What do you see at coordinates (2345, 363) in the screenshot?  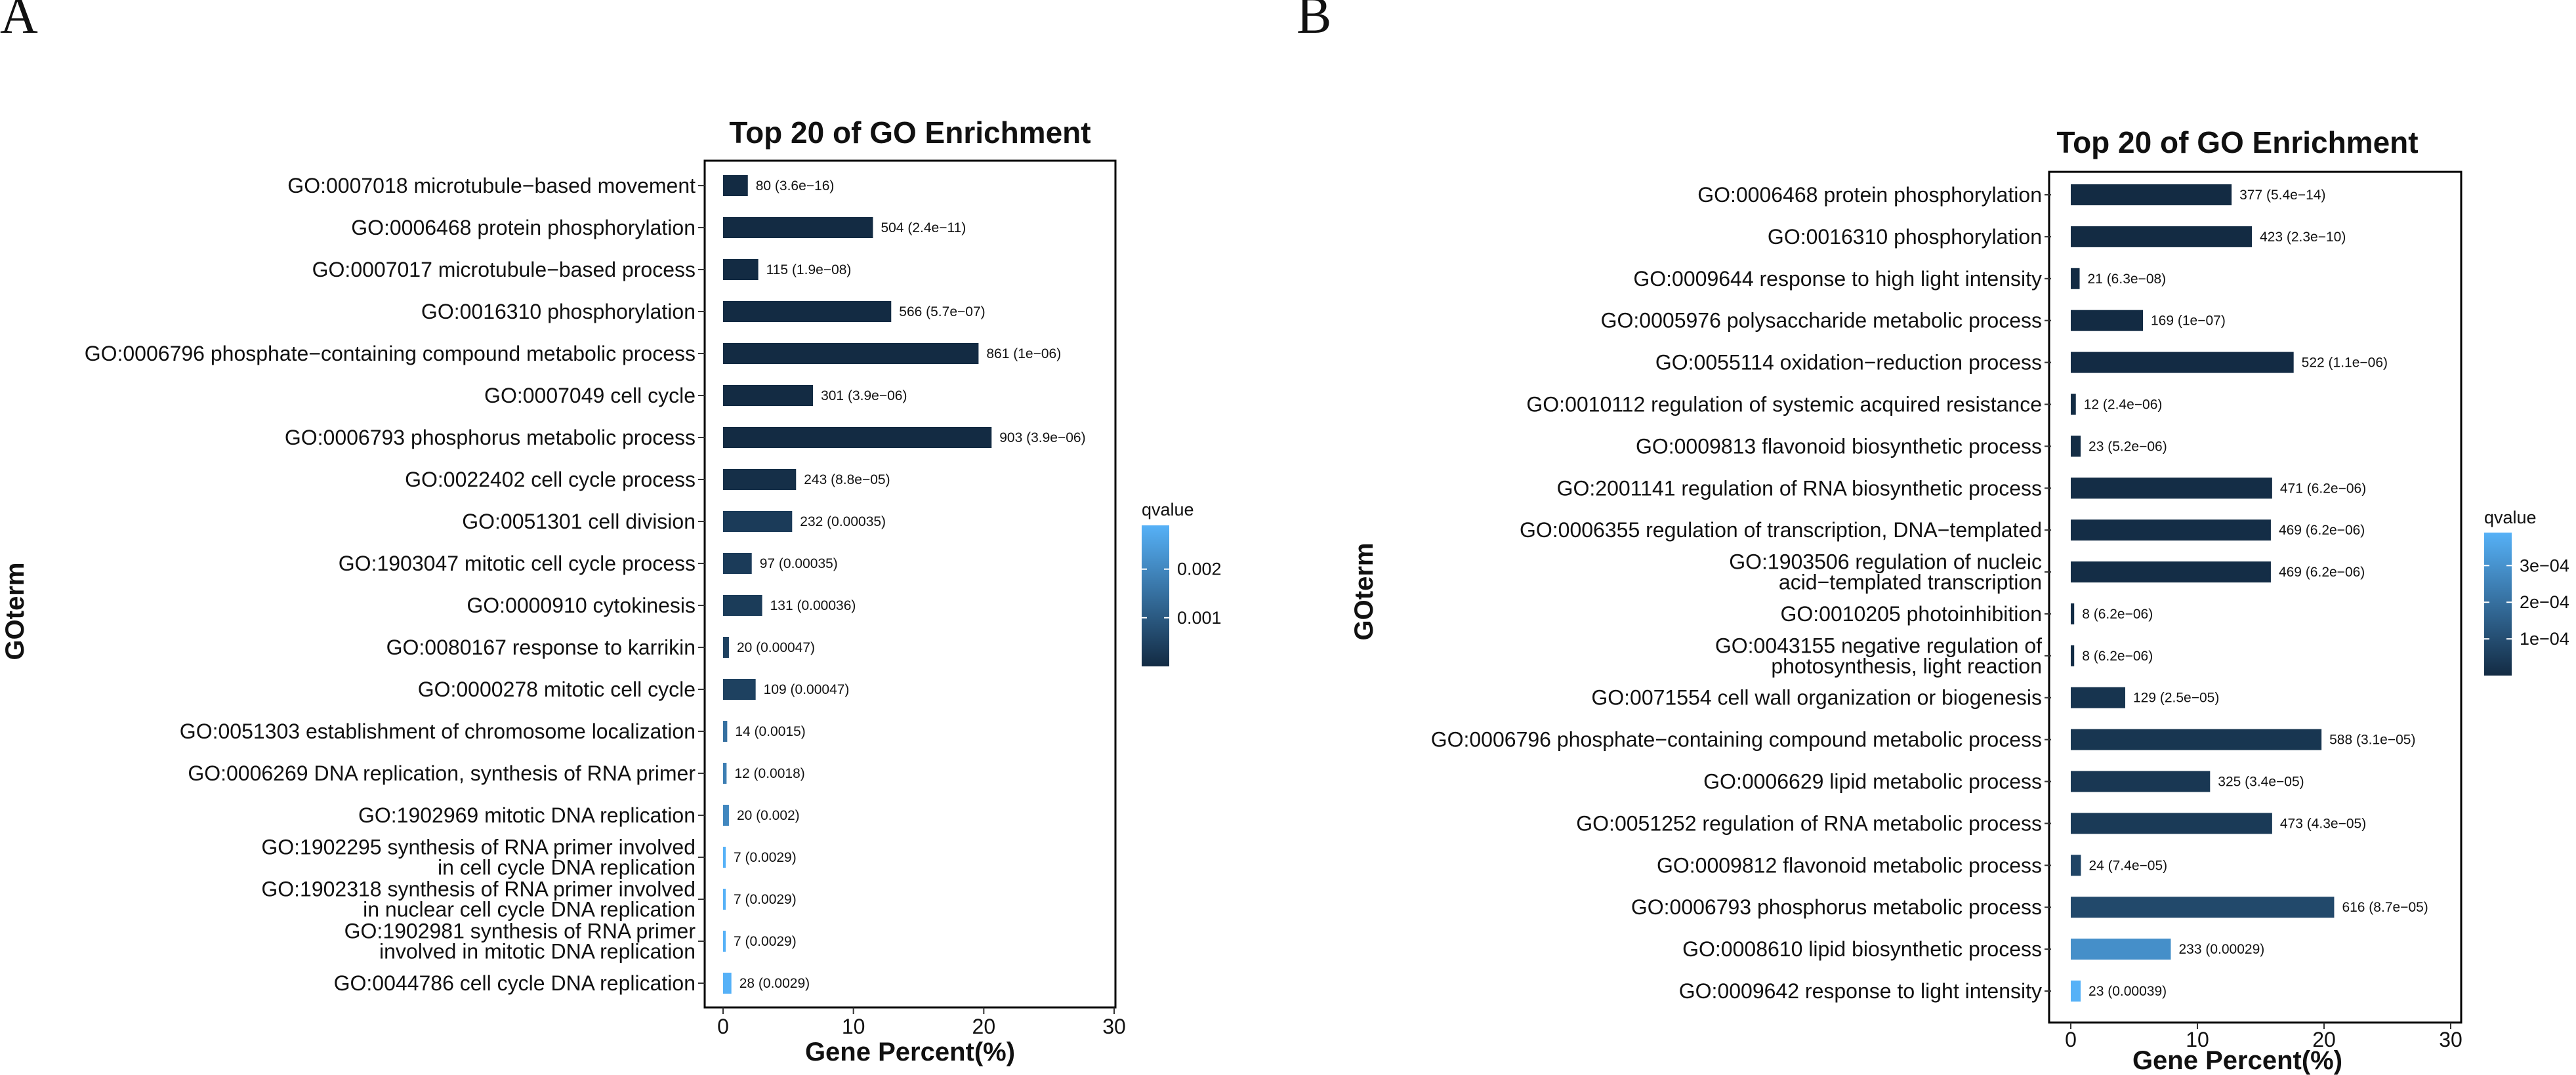 I see `bar-value-label: 522 (1.1e−06)` at bounding box center [2345, 363].